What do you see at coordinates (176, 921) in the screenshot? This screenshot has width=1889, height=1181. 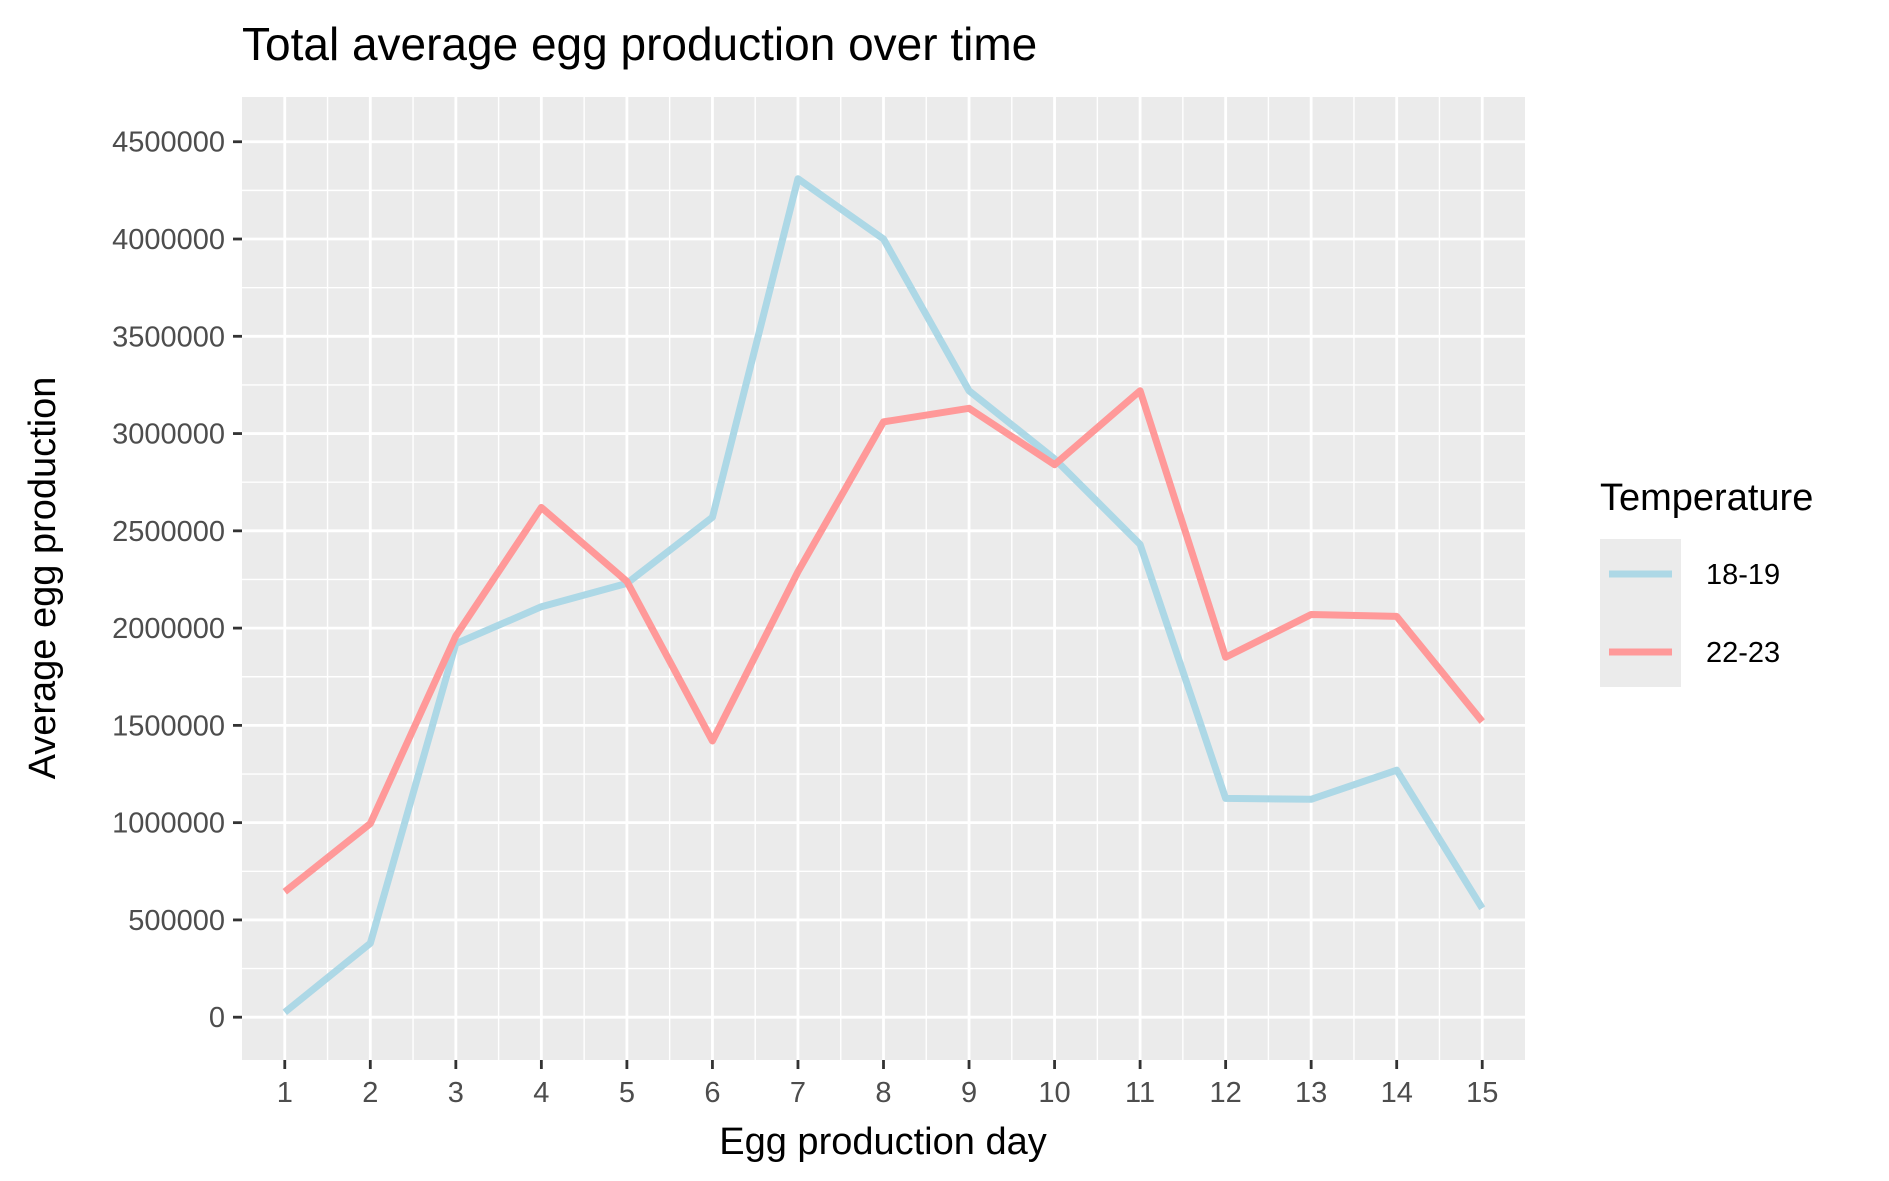 I see `y-tick-label: 500000` at bounding box center [176, 921].